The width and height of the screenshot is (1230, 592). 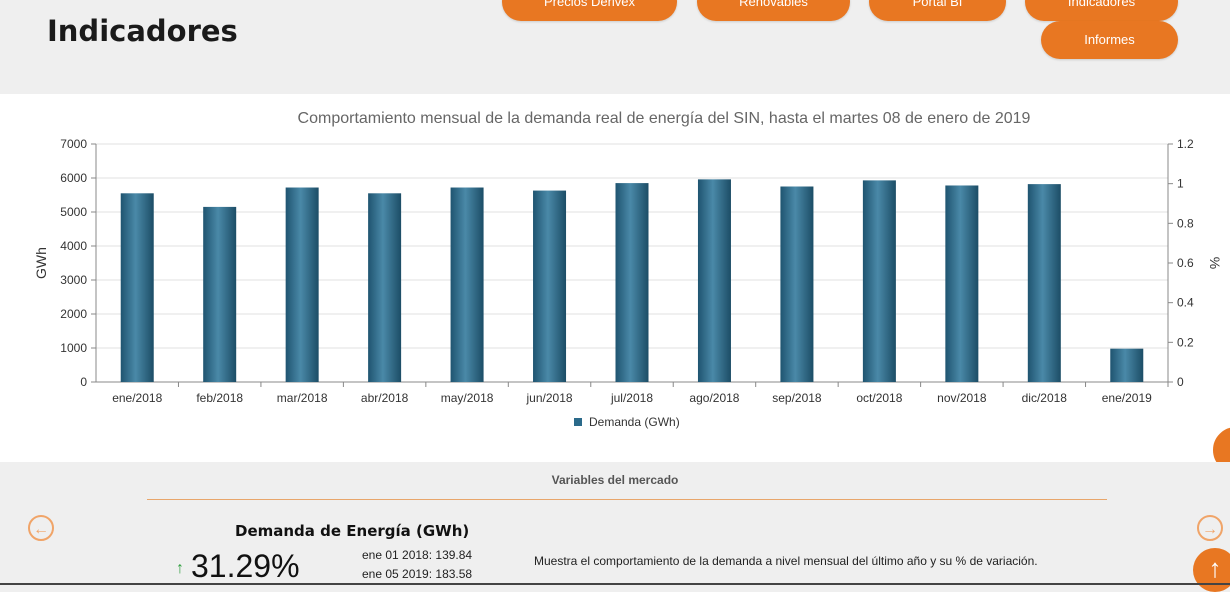 What do you see at coordinates (962, 398) in the screenshot?
I see `x-tick-label: nov/2018` at bounding box center [962, 398].